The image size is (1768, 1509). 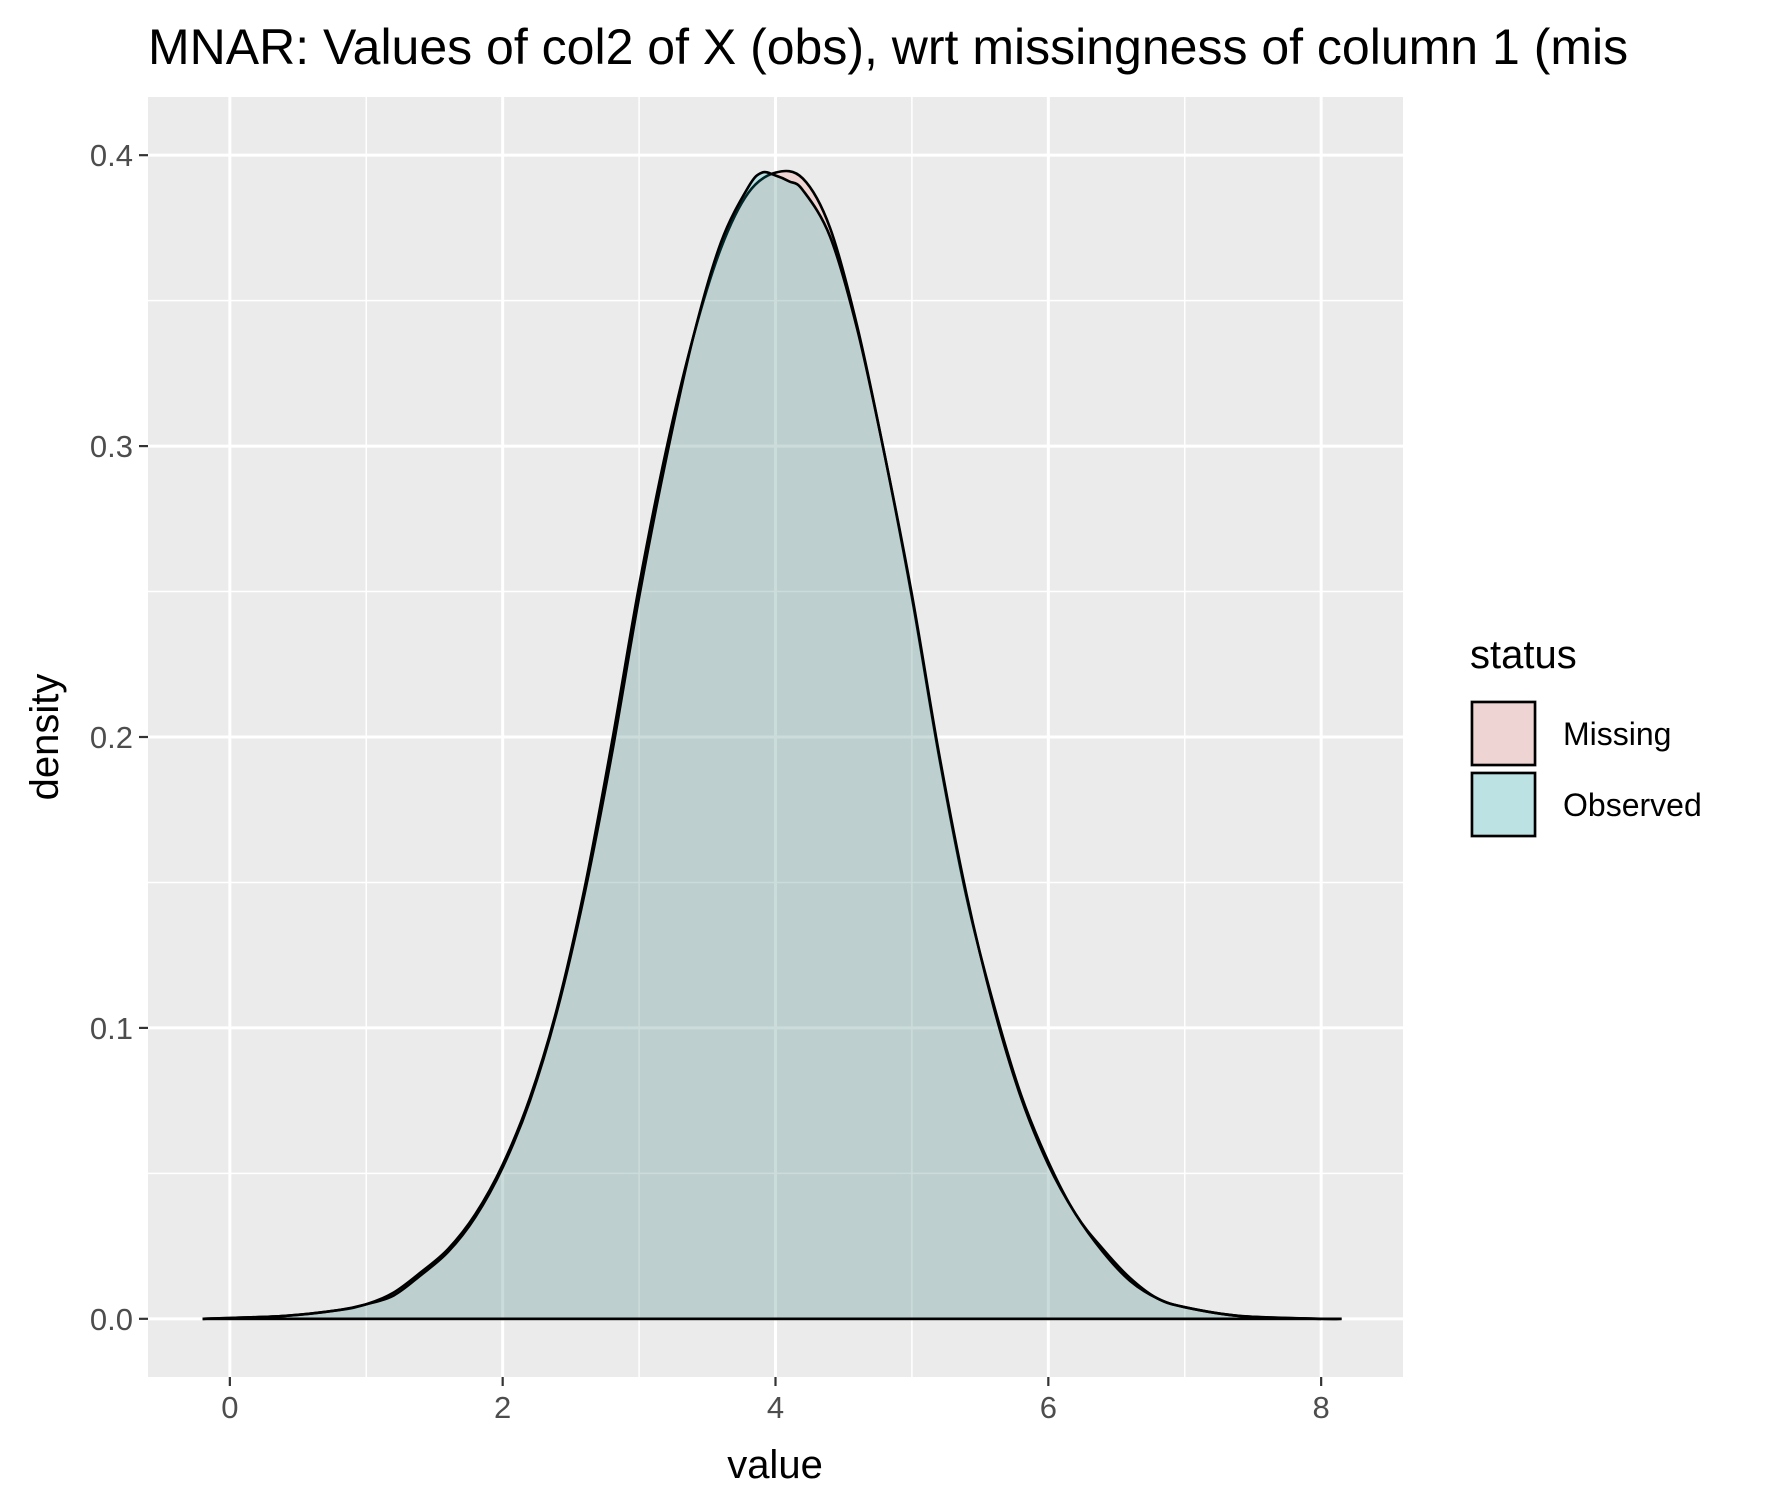 I want to click on x-tick-label: 8, so click(x=1321, y=1407).